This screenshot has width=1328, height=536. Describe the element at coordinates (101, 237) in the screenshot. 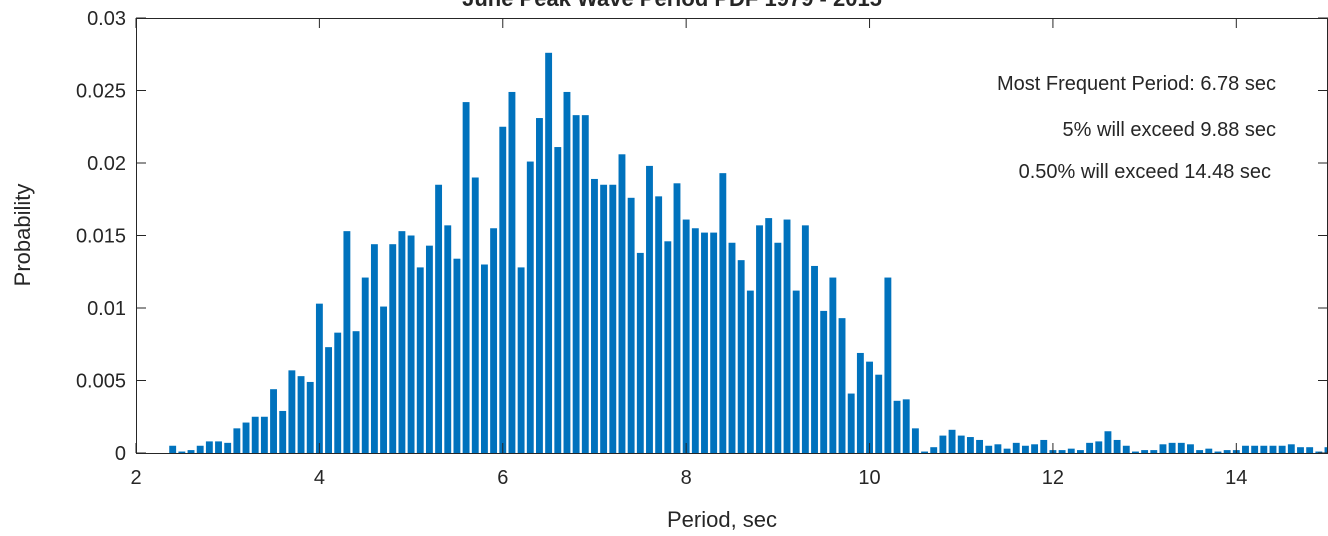

I see `y-tick-label: 0.015` at that location.